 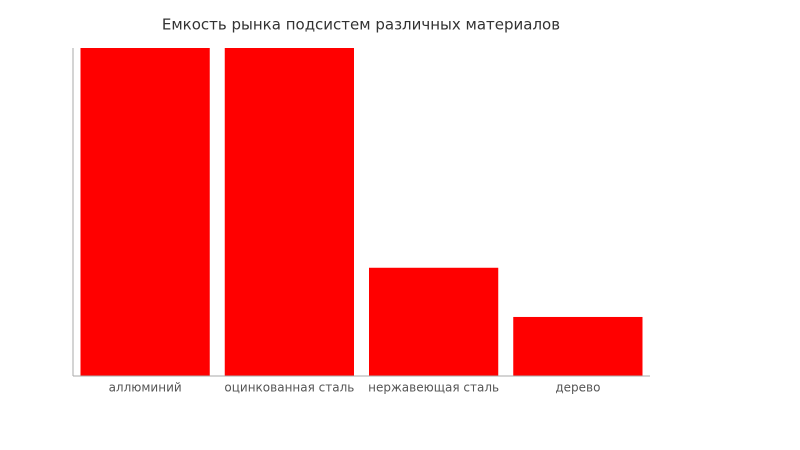 What do you see at coordinates (145, 388) in the screenshot?
I see `x-tick-label: аллюминий` at bounding box center [145, 388].